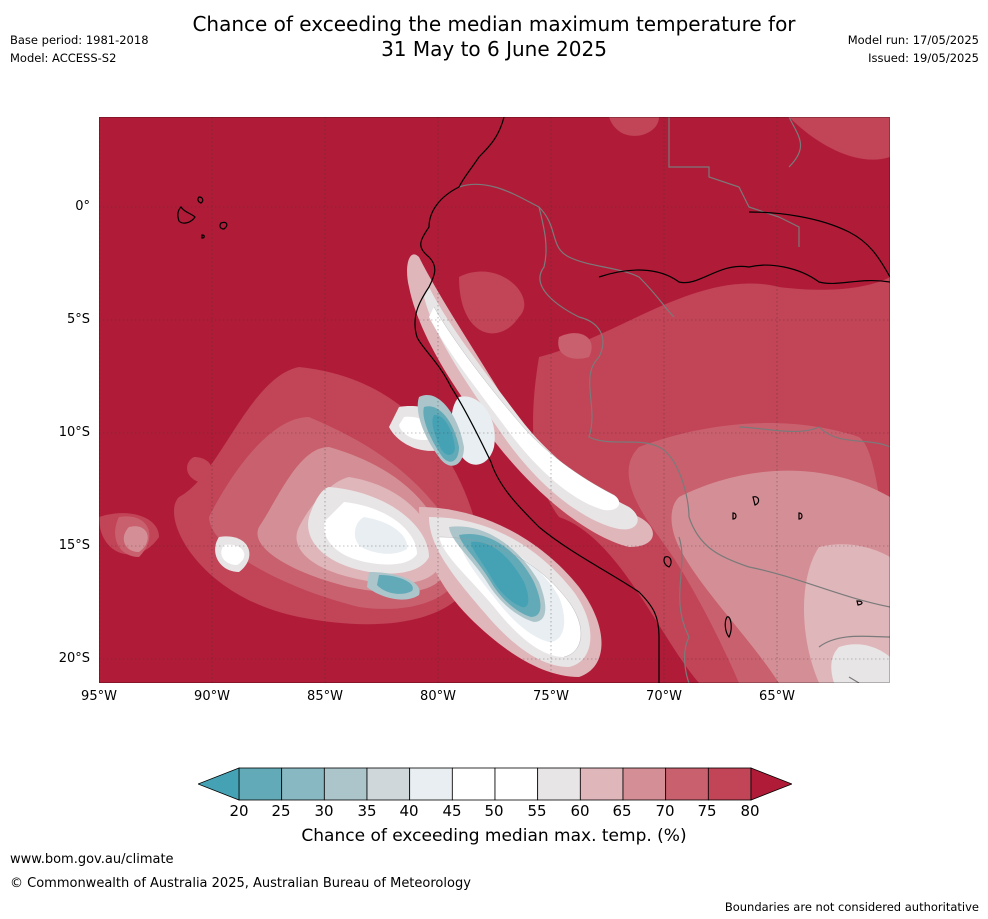  I want to click on colorbar-tick-45: 45, so click(452, 811).